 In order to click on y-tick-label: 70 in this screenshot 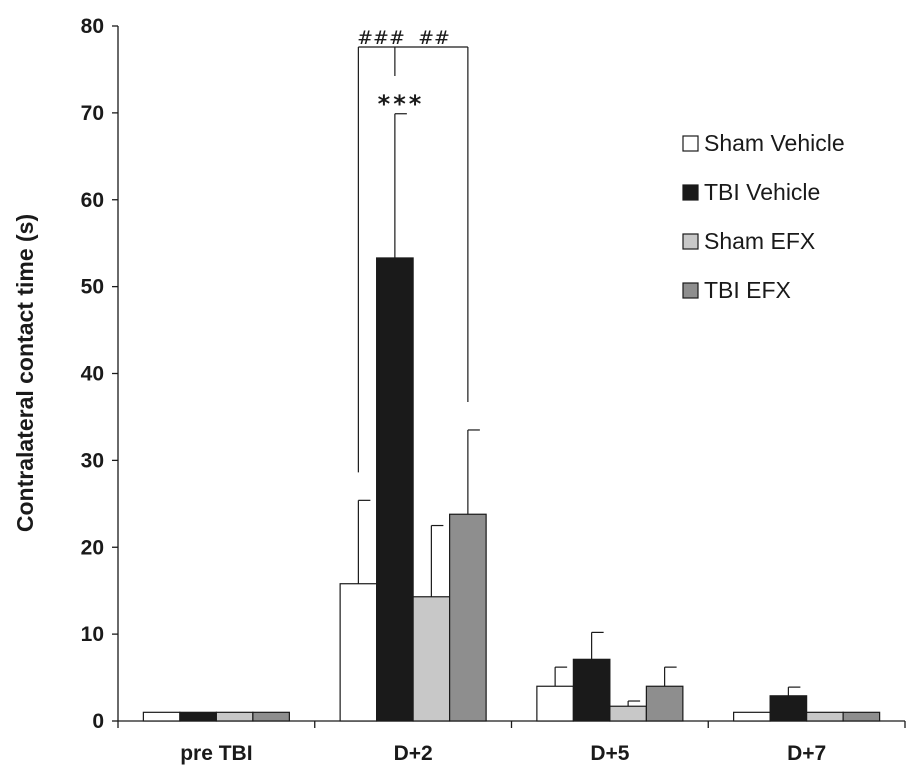, I will do `click(92, 113)`.